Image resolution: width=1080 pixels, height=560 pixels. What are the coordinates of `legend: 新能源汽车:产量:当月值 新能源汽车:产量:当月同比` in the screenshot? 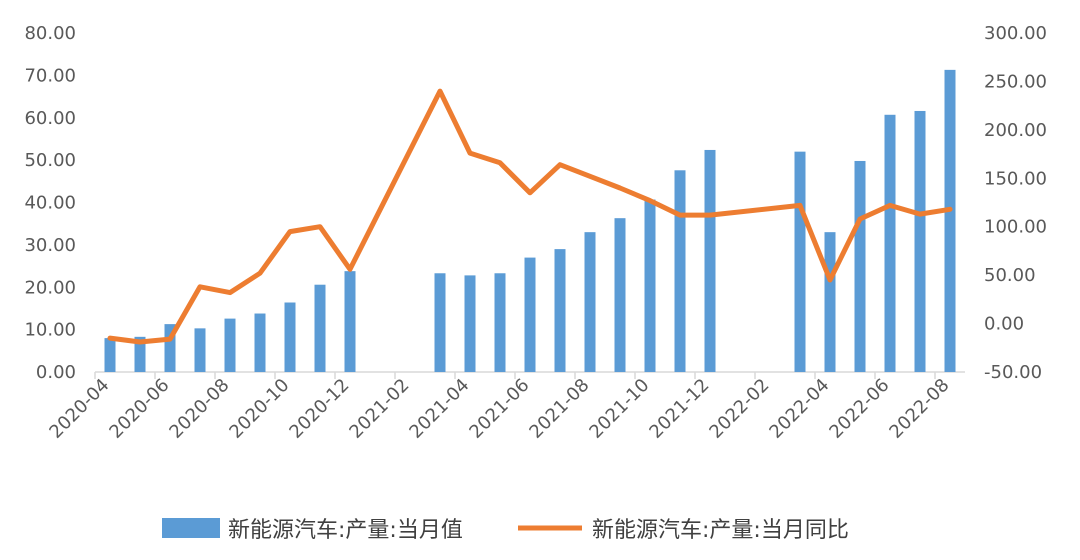 It's located at (505, 530).